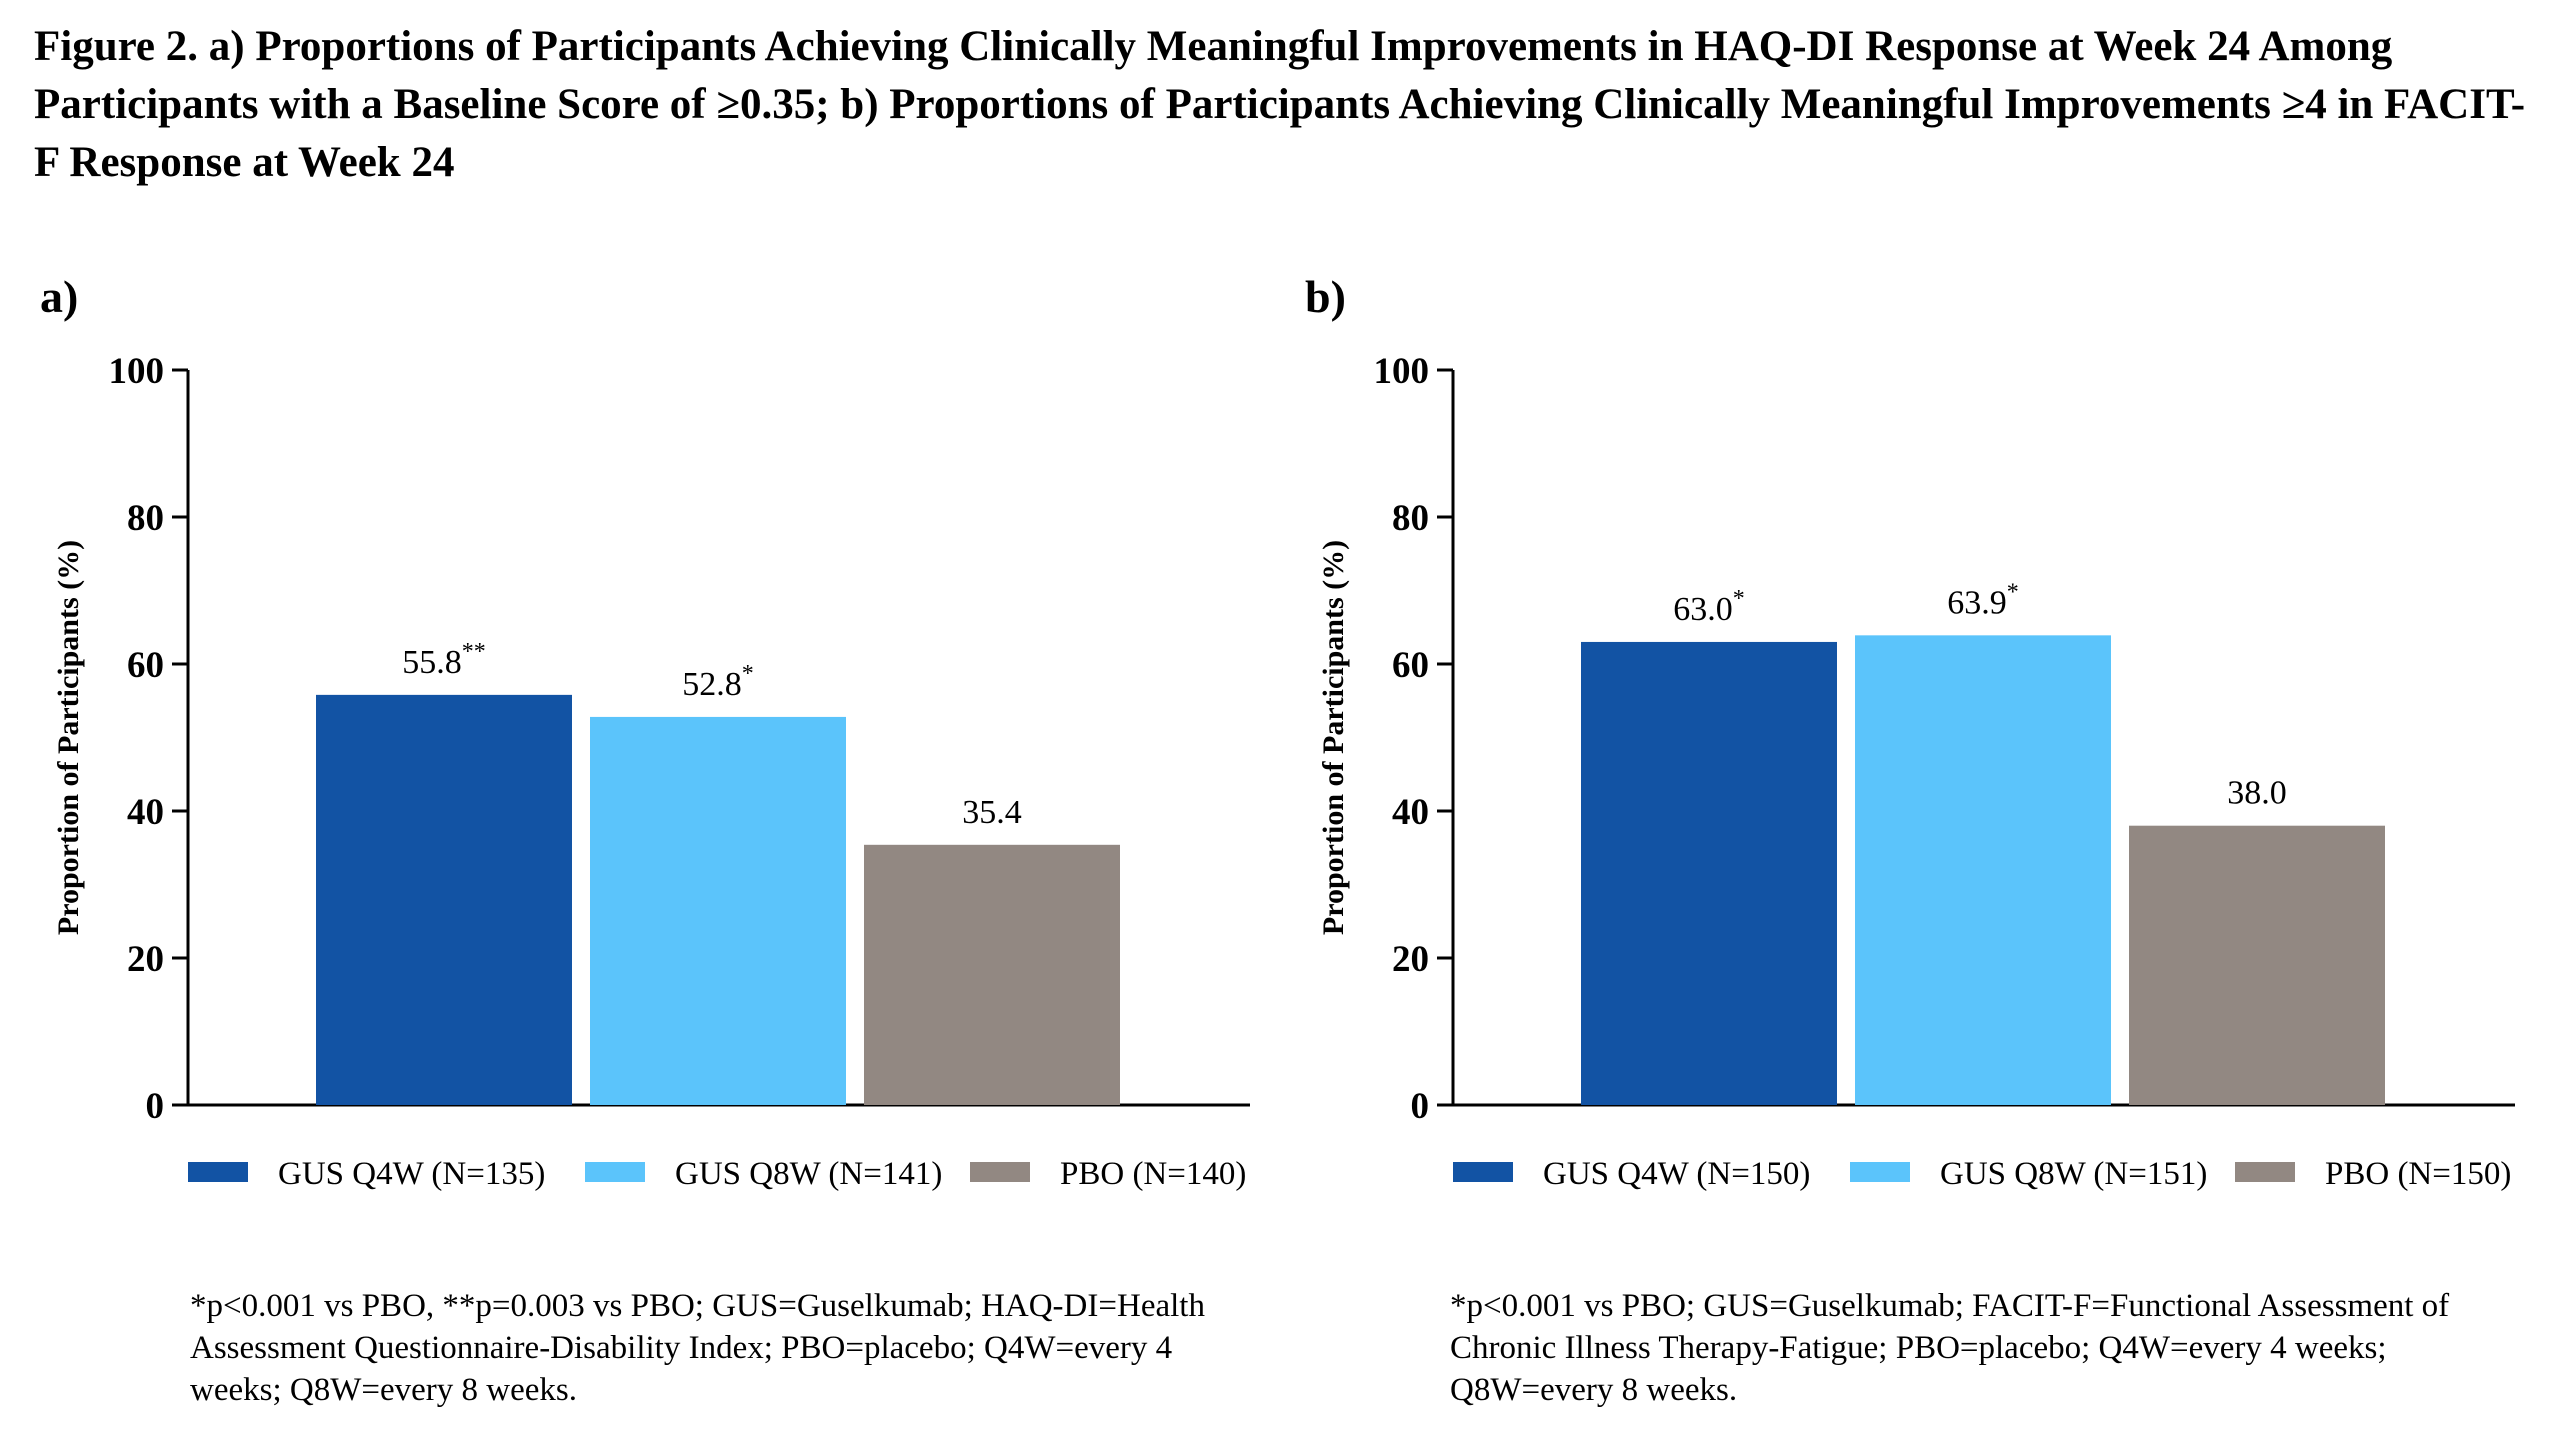 This screenshot has width=2567, height=1442. Describe the element at coordinates (411, 1174) in the screenshot. I see `legend-entry: GUS Q4W (N=135)` at that location.